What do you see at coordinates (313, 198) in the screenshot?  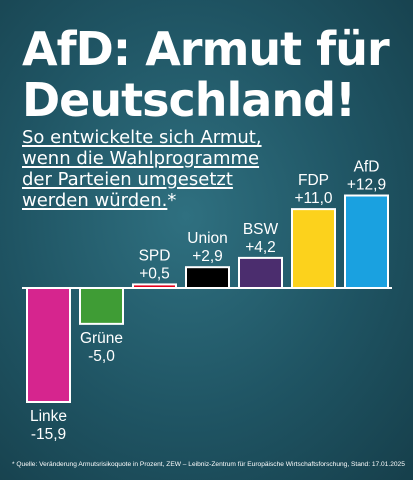 I see `value-label-fdp: +11,0` at bounding box center [313, 198].